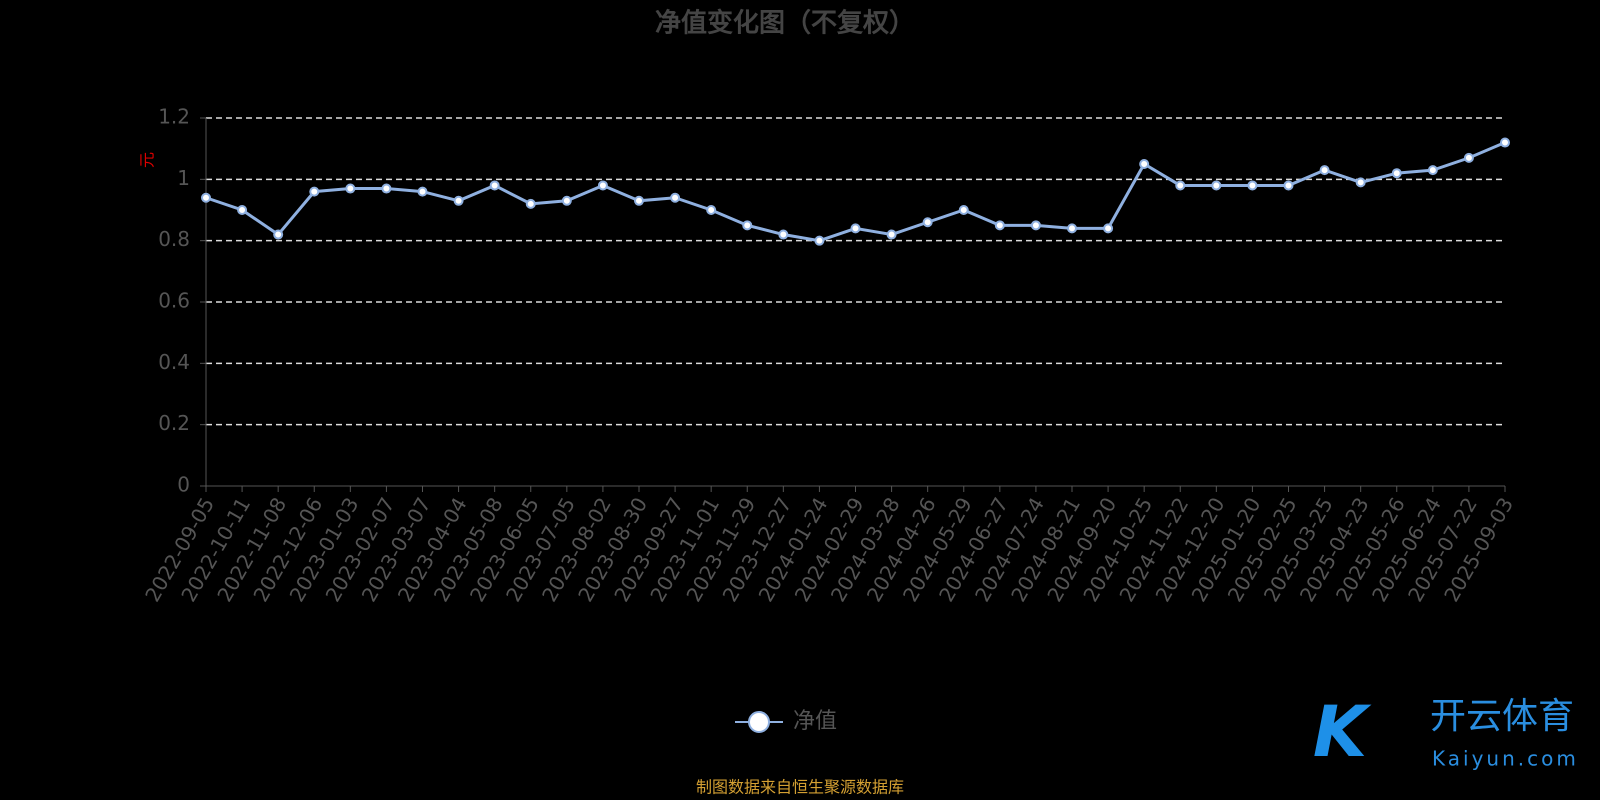 This screenshot has width=1600, height=800. Describe the element at coordinates (174, 117) in the screenshot. I see `y-tick-label: 1.2` at that location.